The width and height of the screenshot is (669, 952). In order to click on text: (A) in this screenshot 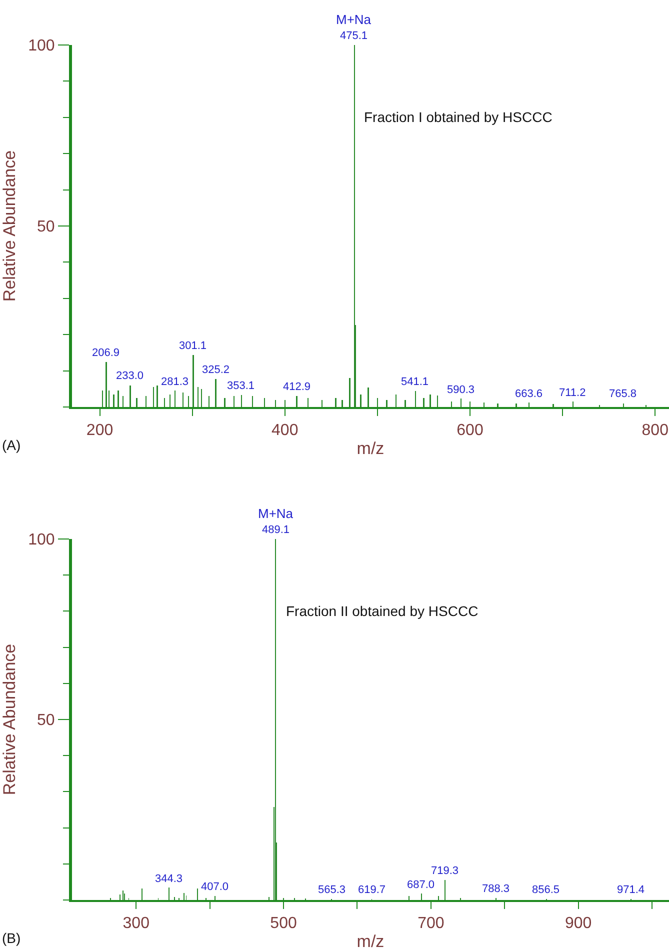, I will do `click(11, 445)`.